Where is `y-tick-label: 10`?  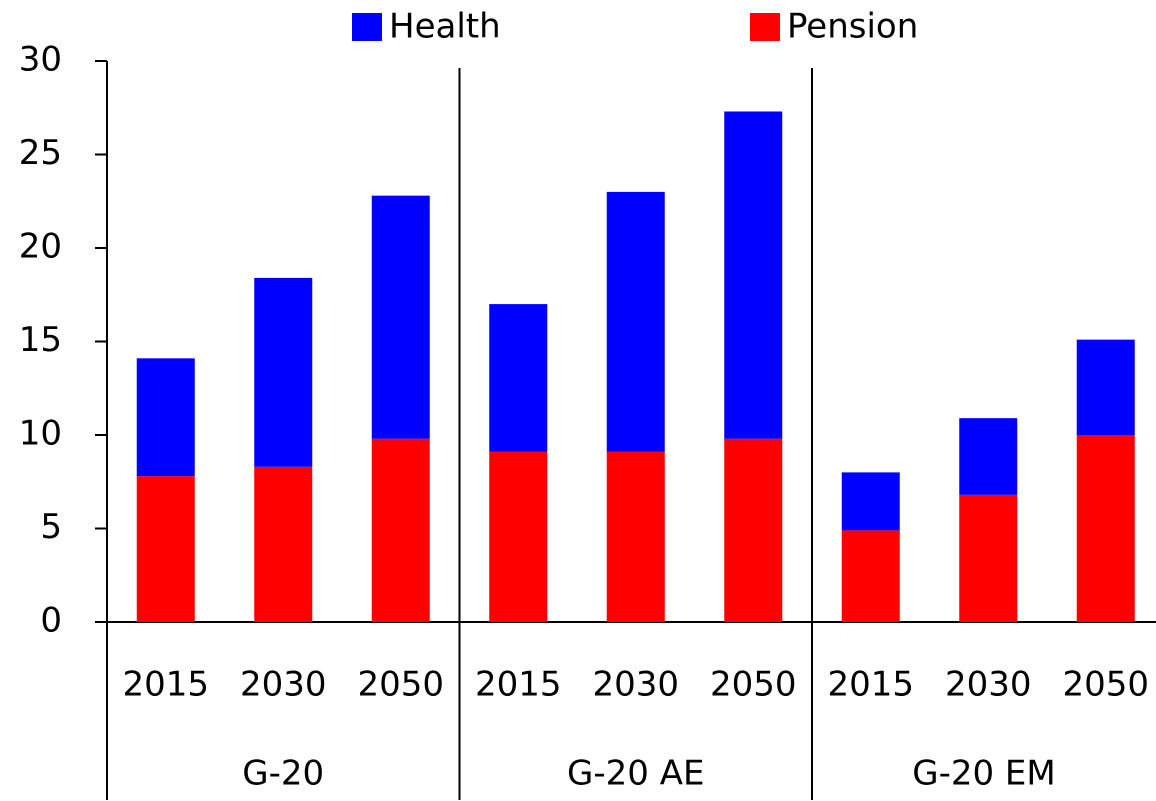 y-tick-label: 10 is located at coordinates (40, 434).